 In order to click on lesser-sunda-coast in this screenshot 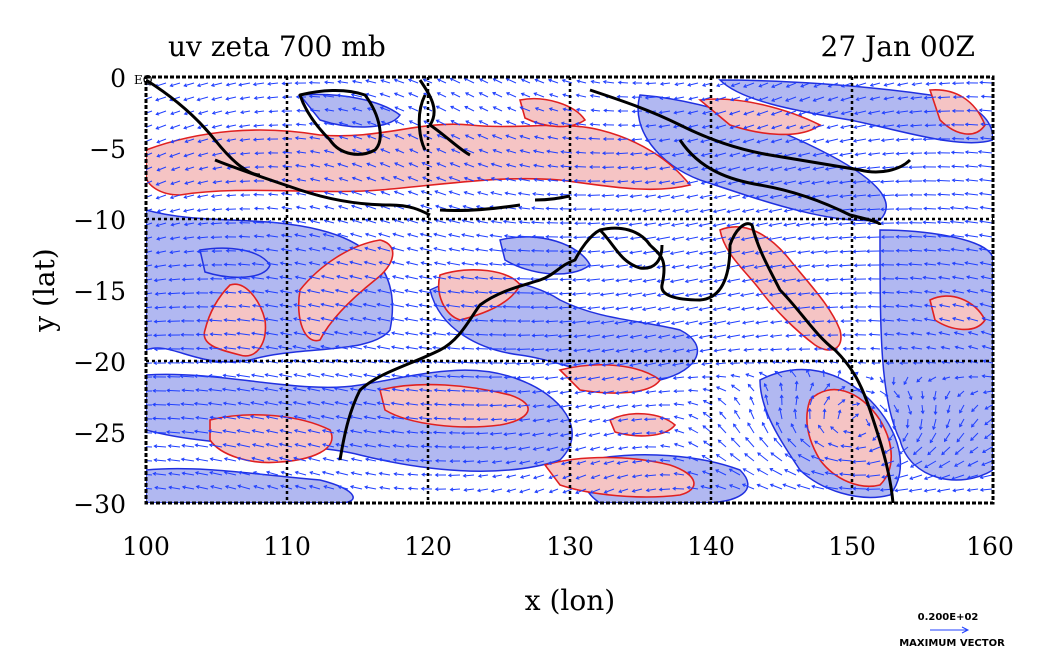, I will do `click(505, 203)`.